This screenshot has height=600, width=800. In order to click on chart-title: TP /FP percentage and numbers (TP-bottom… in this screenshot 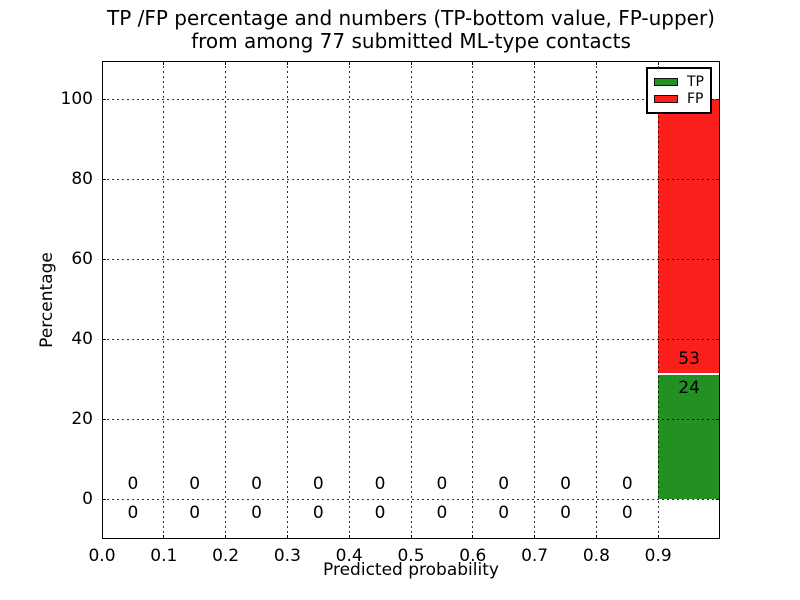, I will do `click(411, 30)`.